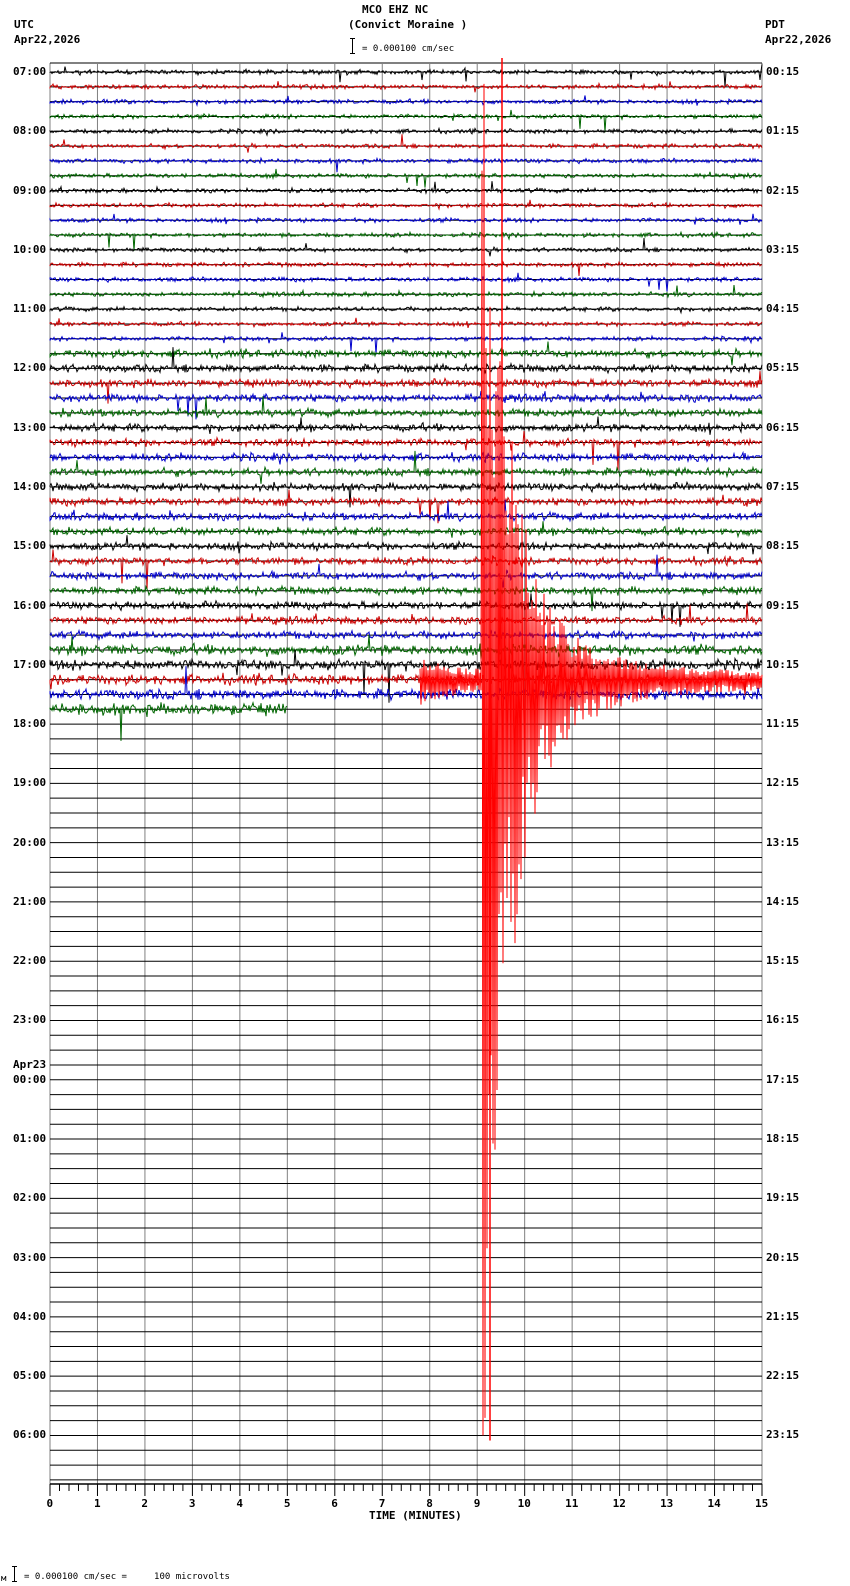 This screenshot has width=850, height=1586. Describe the element at coordinates (783, 605) in the screenshot. I see `right-time-label: 09:15` at that location.